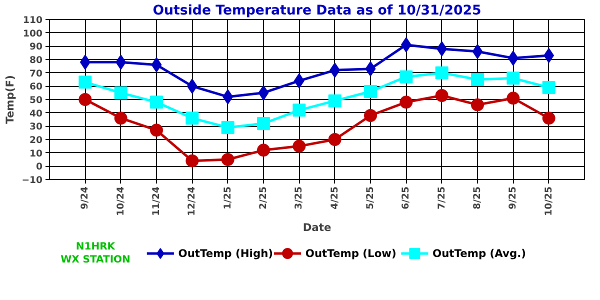 Image resolution: width=600 pixels, height=300 pixels. What do you see at coordinates (37, 140) in the screenshot?
I see `y-tick-label: 20` at bounding box center [37, 140].